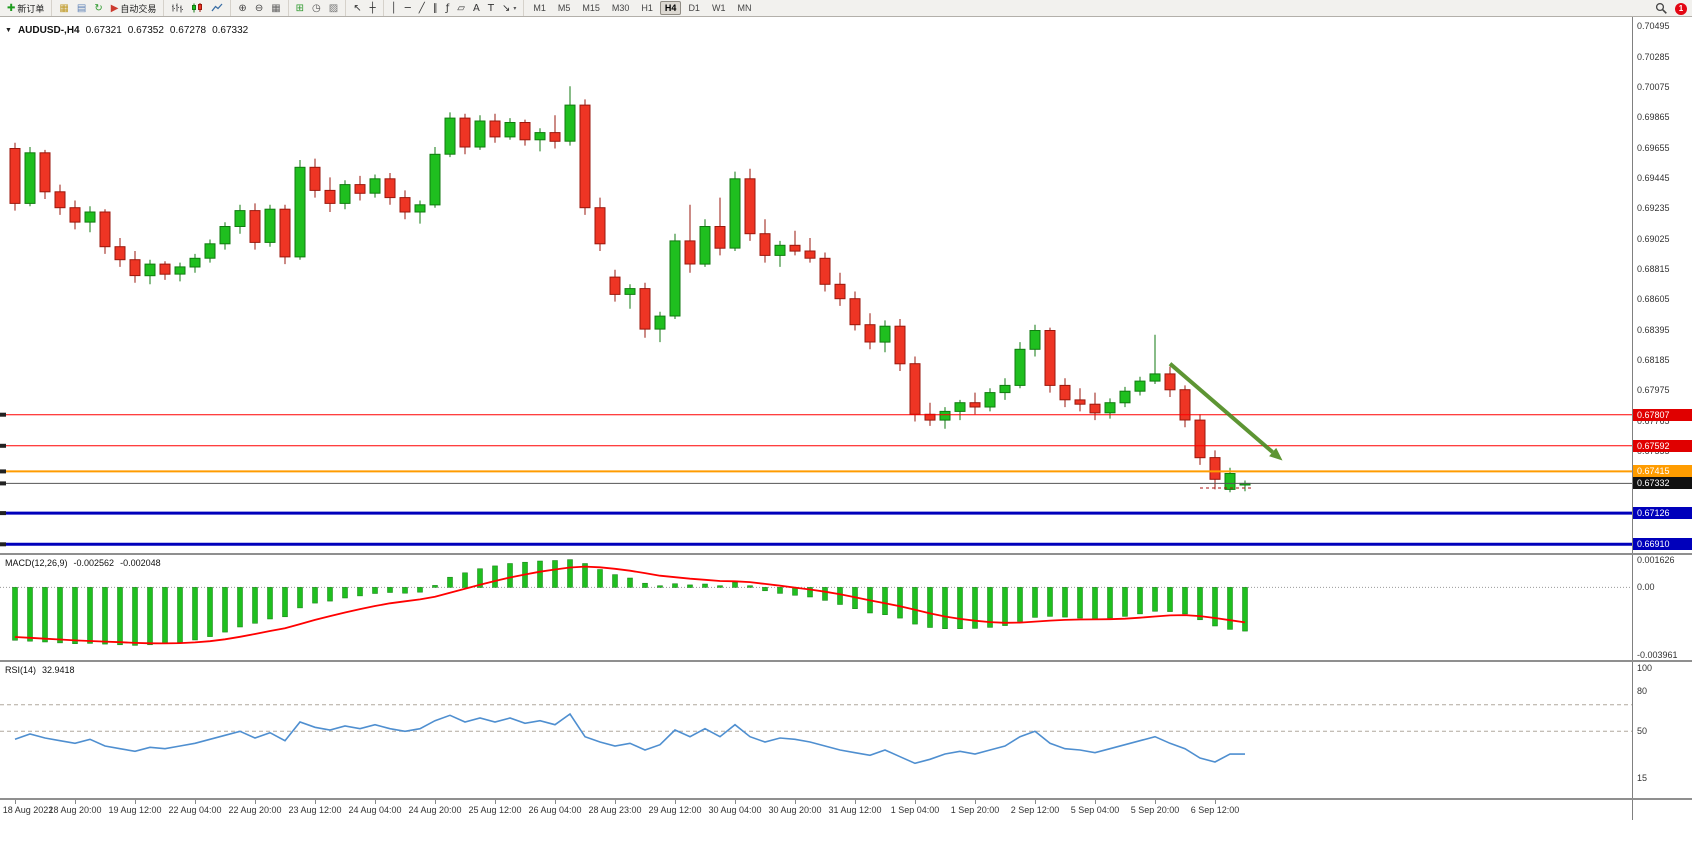 This screenshot has width=1692, height=843. Describe the element at coordinates (744, 8) in the screenshot. I see `timeframe-mn-button: MN` at that location.